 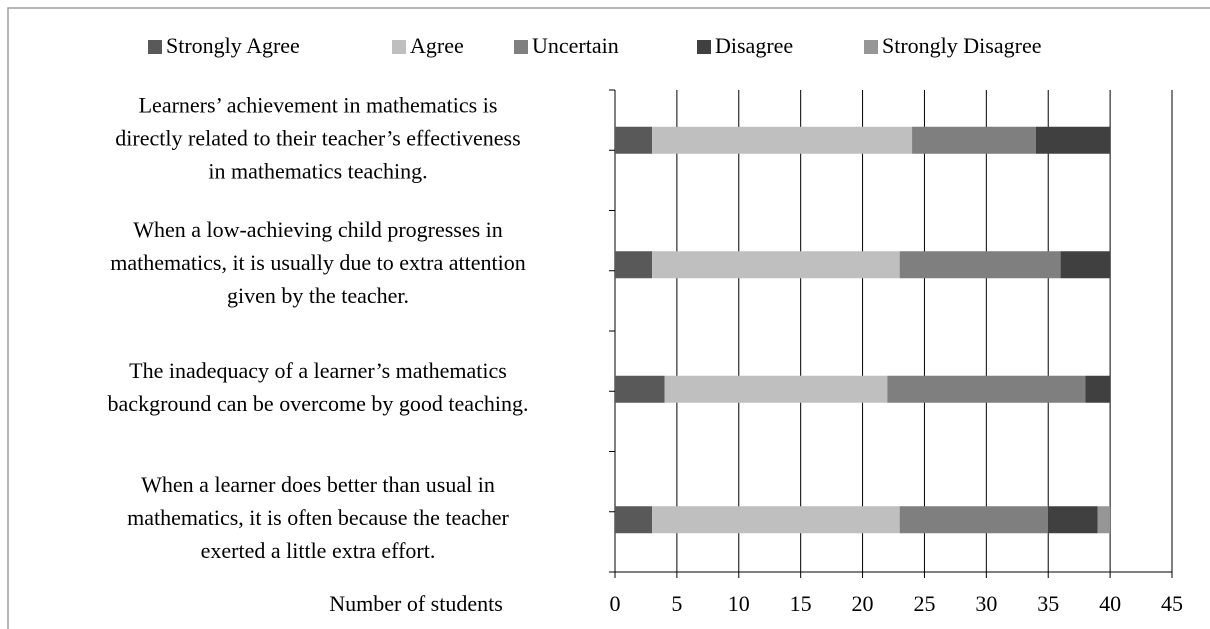 I want to click on x-tick-label: 0, so click(x=615, y=603).